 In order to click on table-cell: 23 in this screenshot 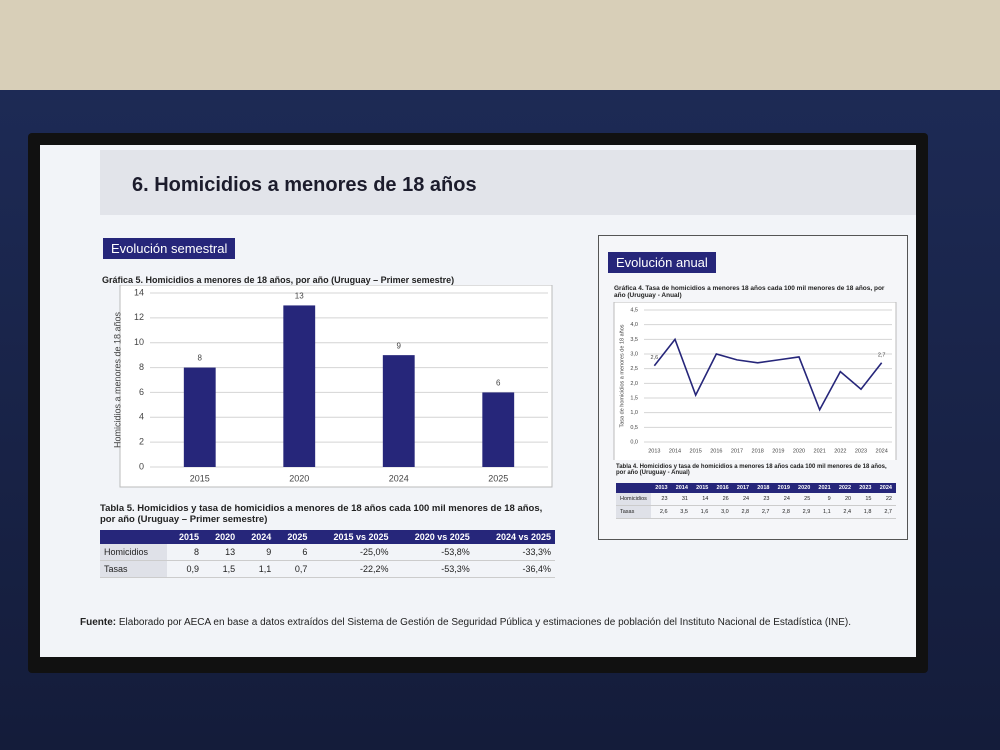, I will do `click(763, 499)`.